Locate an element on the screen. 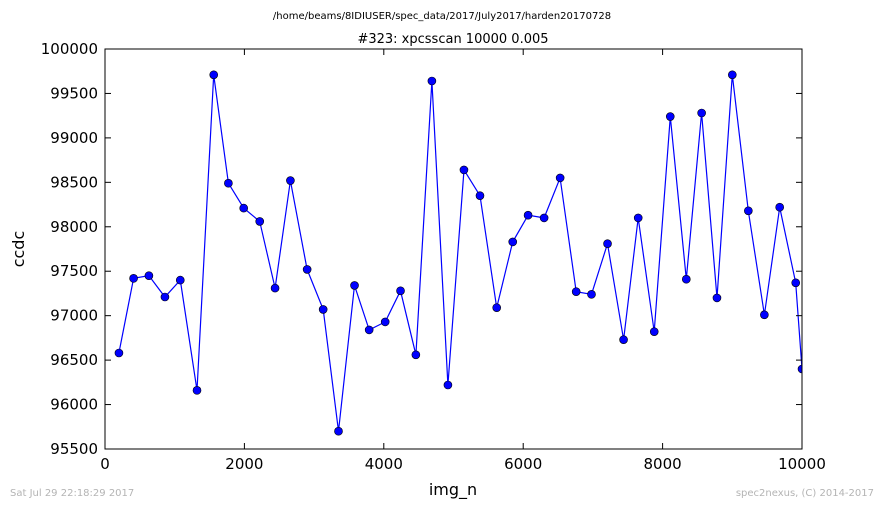  x-tick-label: 6000 is located at coordinates (523, 464).